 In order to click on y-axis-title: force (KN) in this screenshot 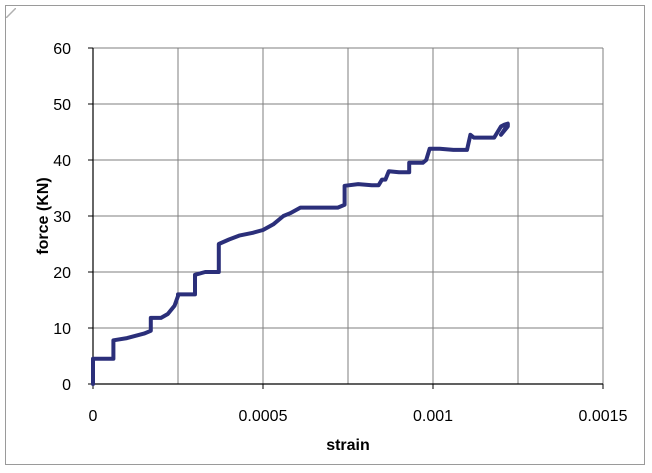, I will do `click(43, 215)`.